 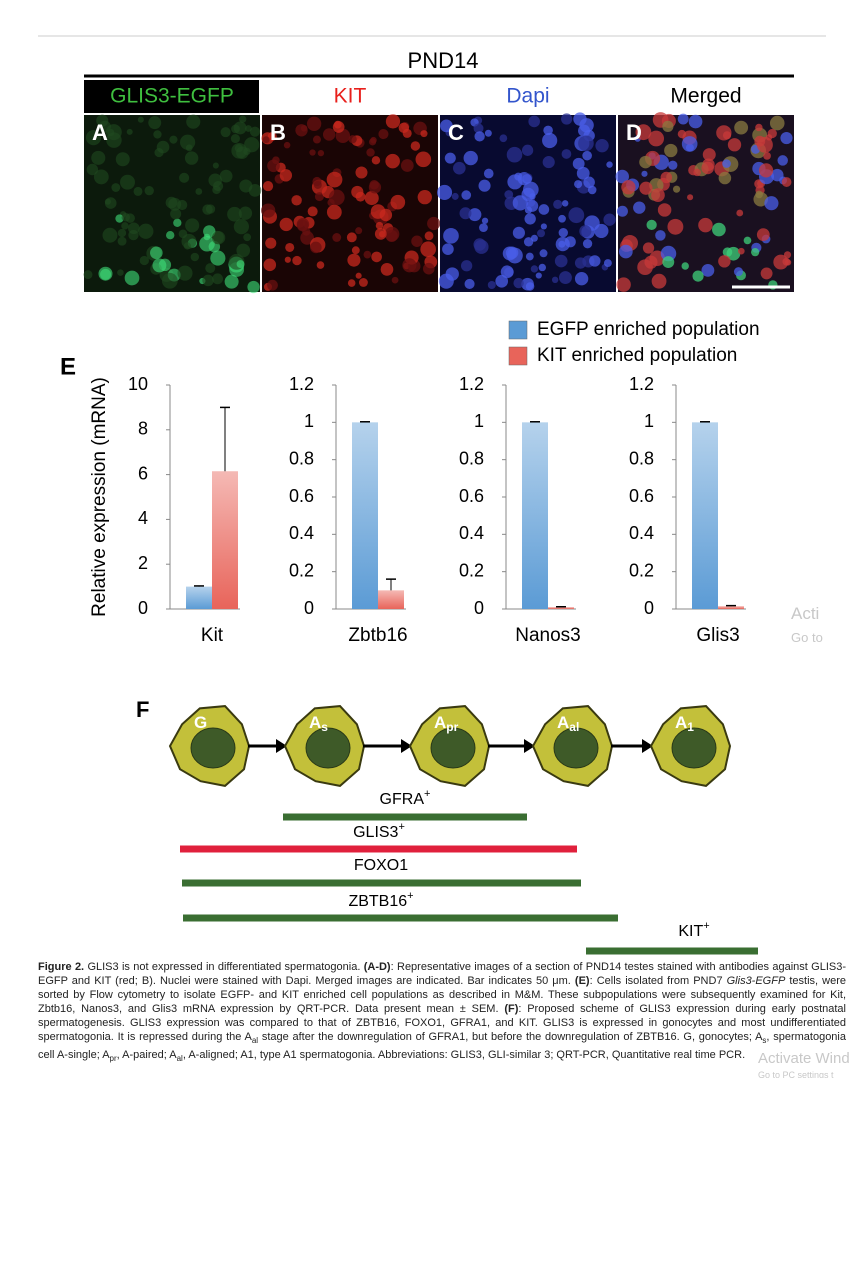 I want to click on arrowhead, so click(x=281, y=746).